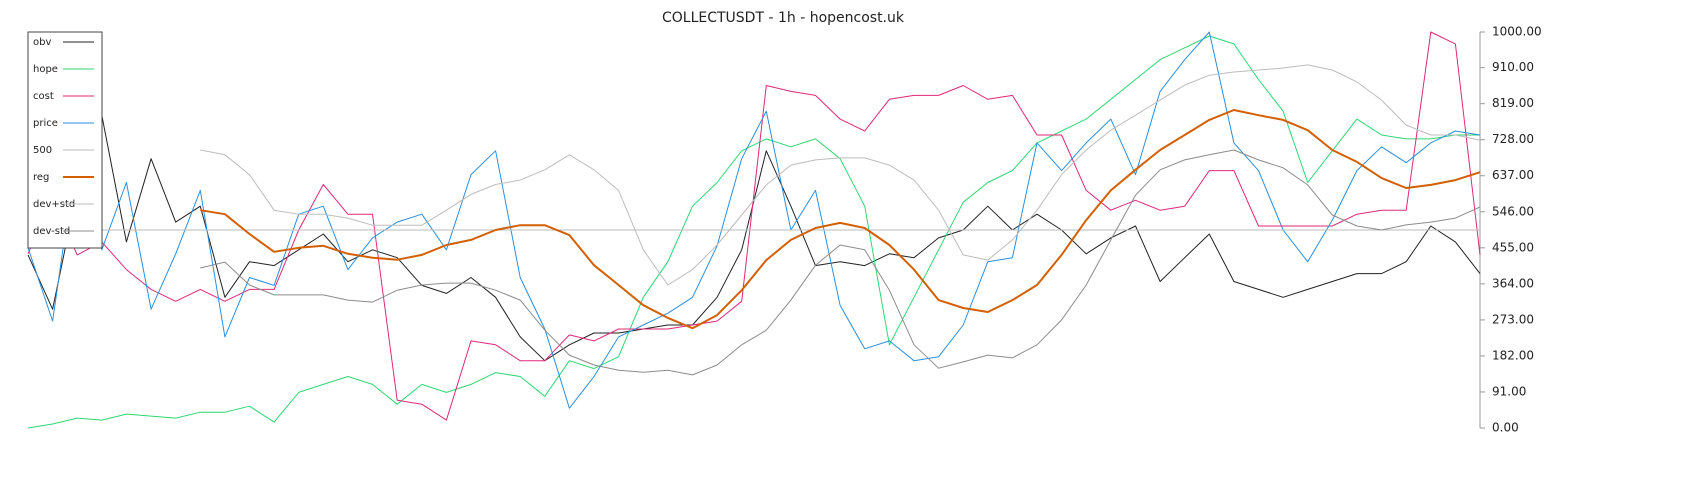 The image size is (1700, 500). I want to click on legend: obv hope cost price 500 reg dev+std dev-std, so click(65, 140).